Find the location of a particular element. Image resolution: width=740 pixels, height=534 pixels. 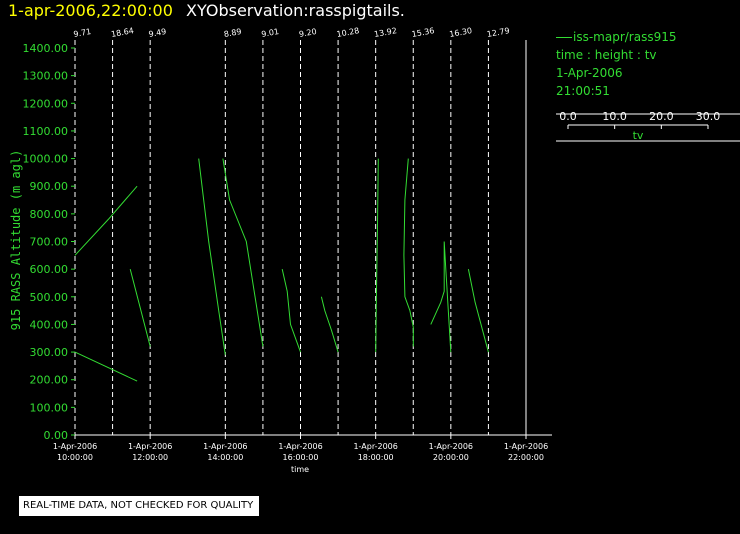

observation-label-7: 13.92 is located at coordinates (385, 32).